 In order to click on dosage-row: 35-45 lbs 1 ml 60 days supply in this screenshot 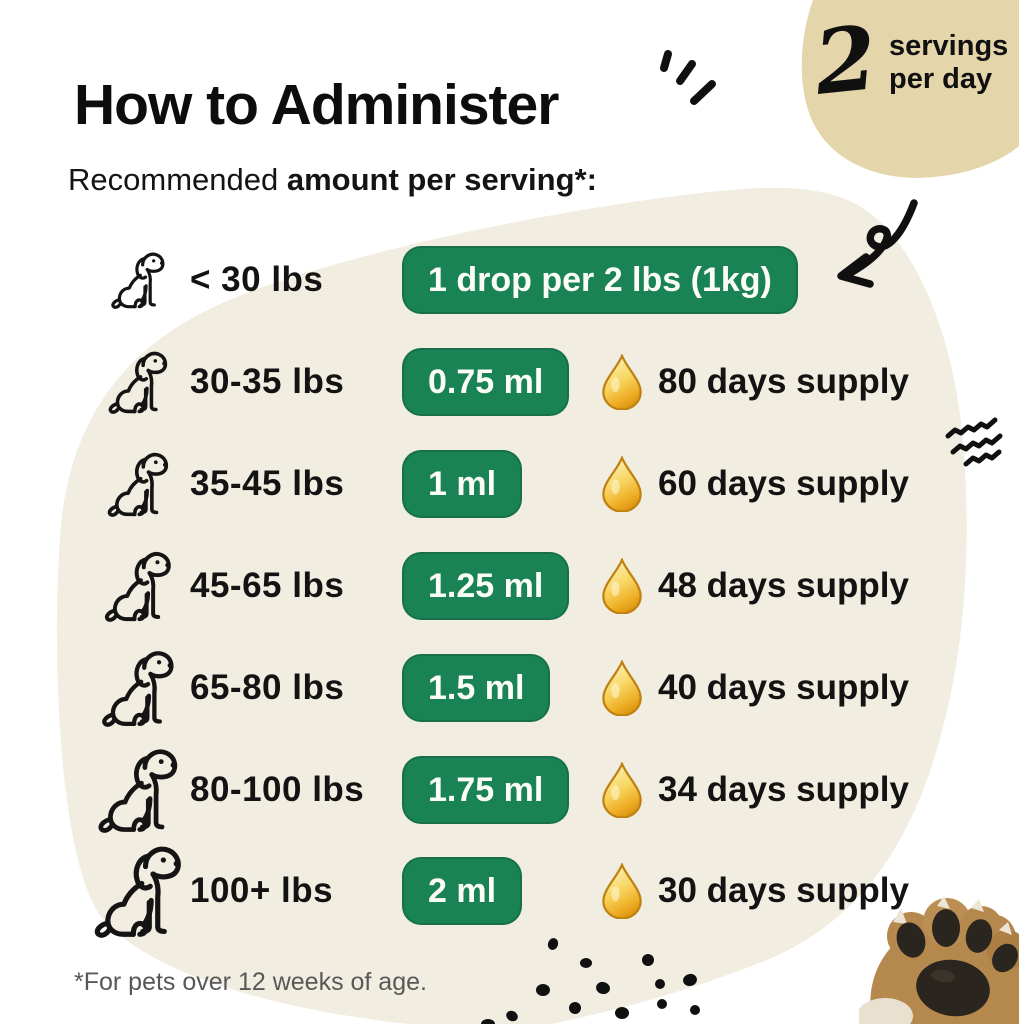, I will do `click(509, 484)`.